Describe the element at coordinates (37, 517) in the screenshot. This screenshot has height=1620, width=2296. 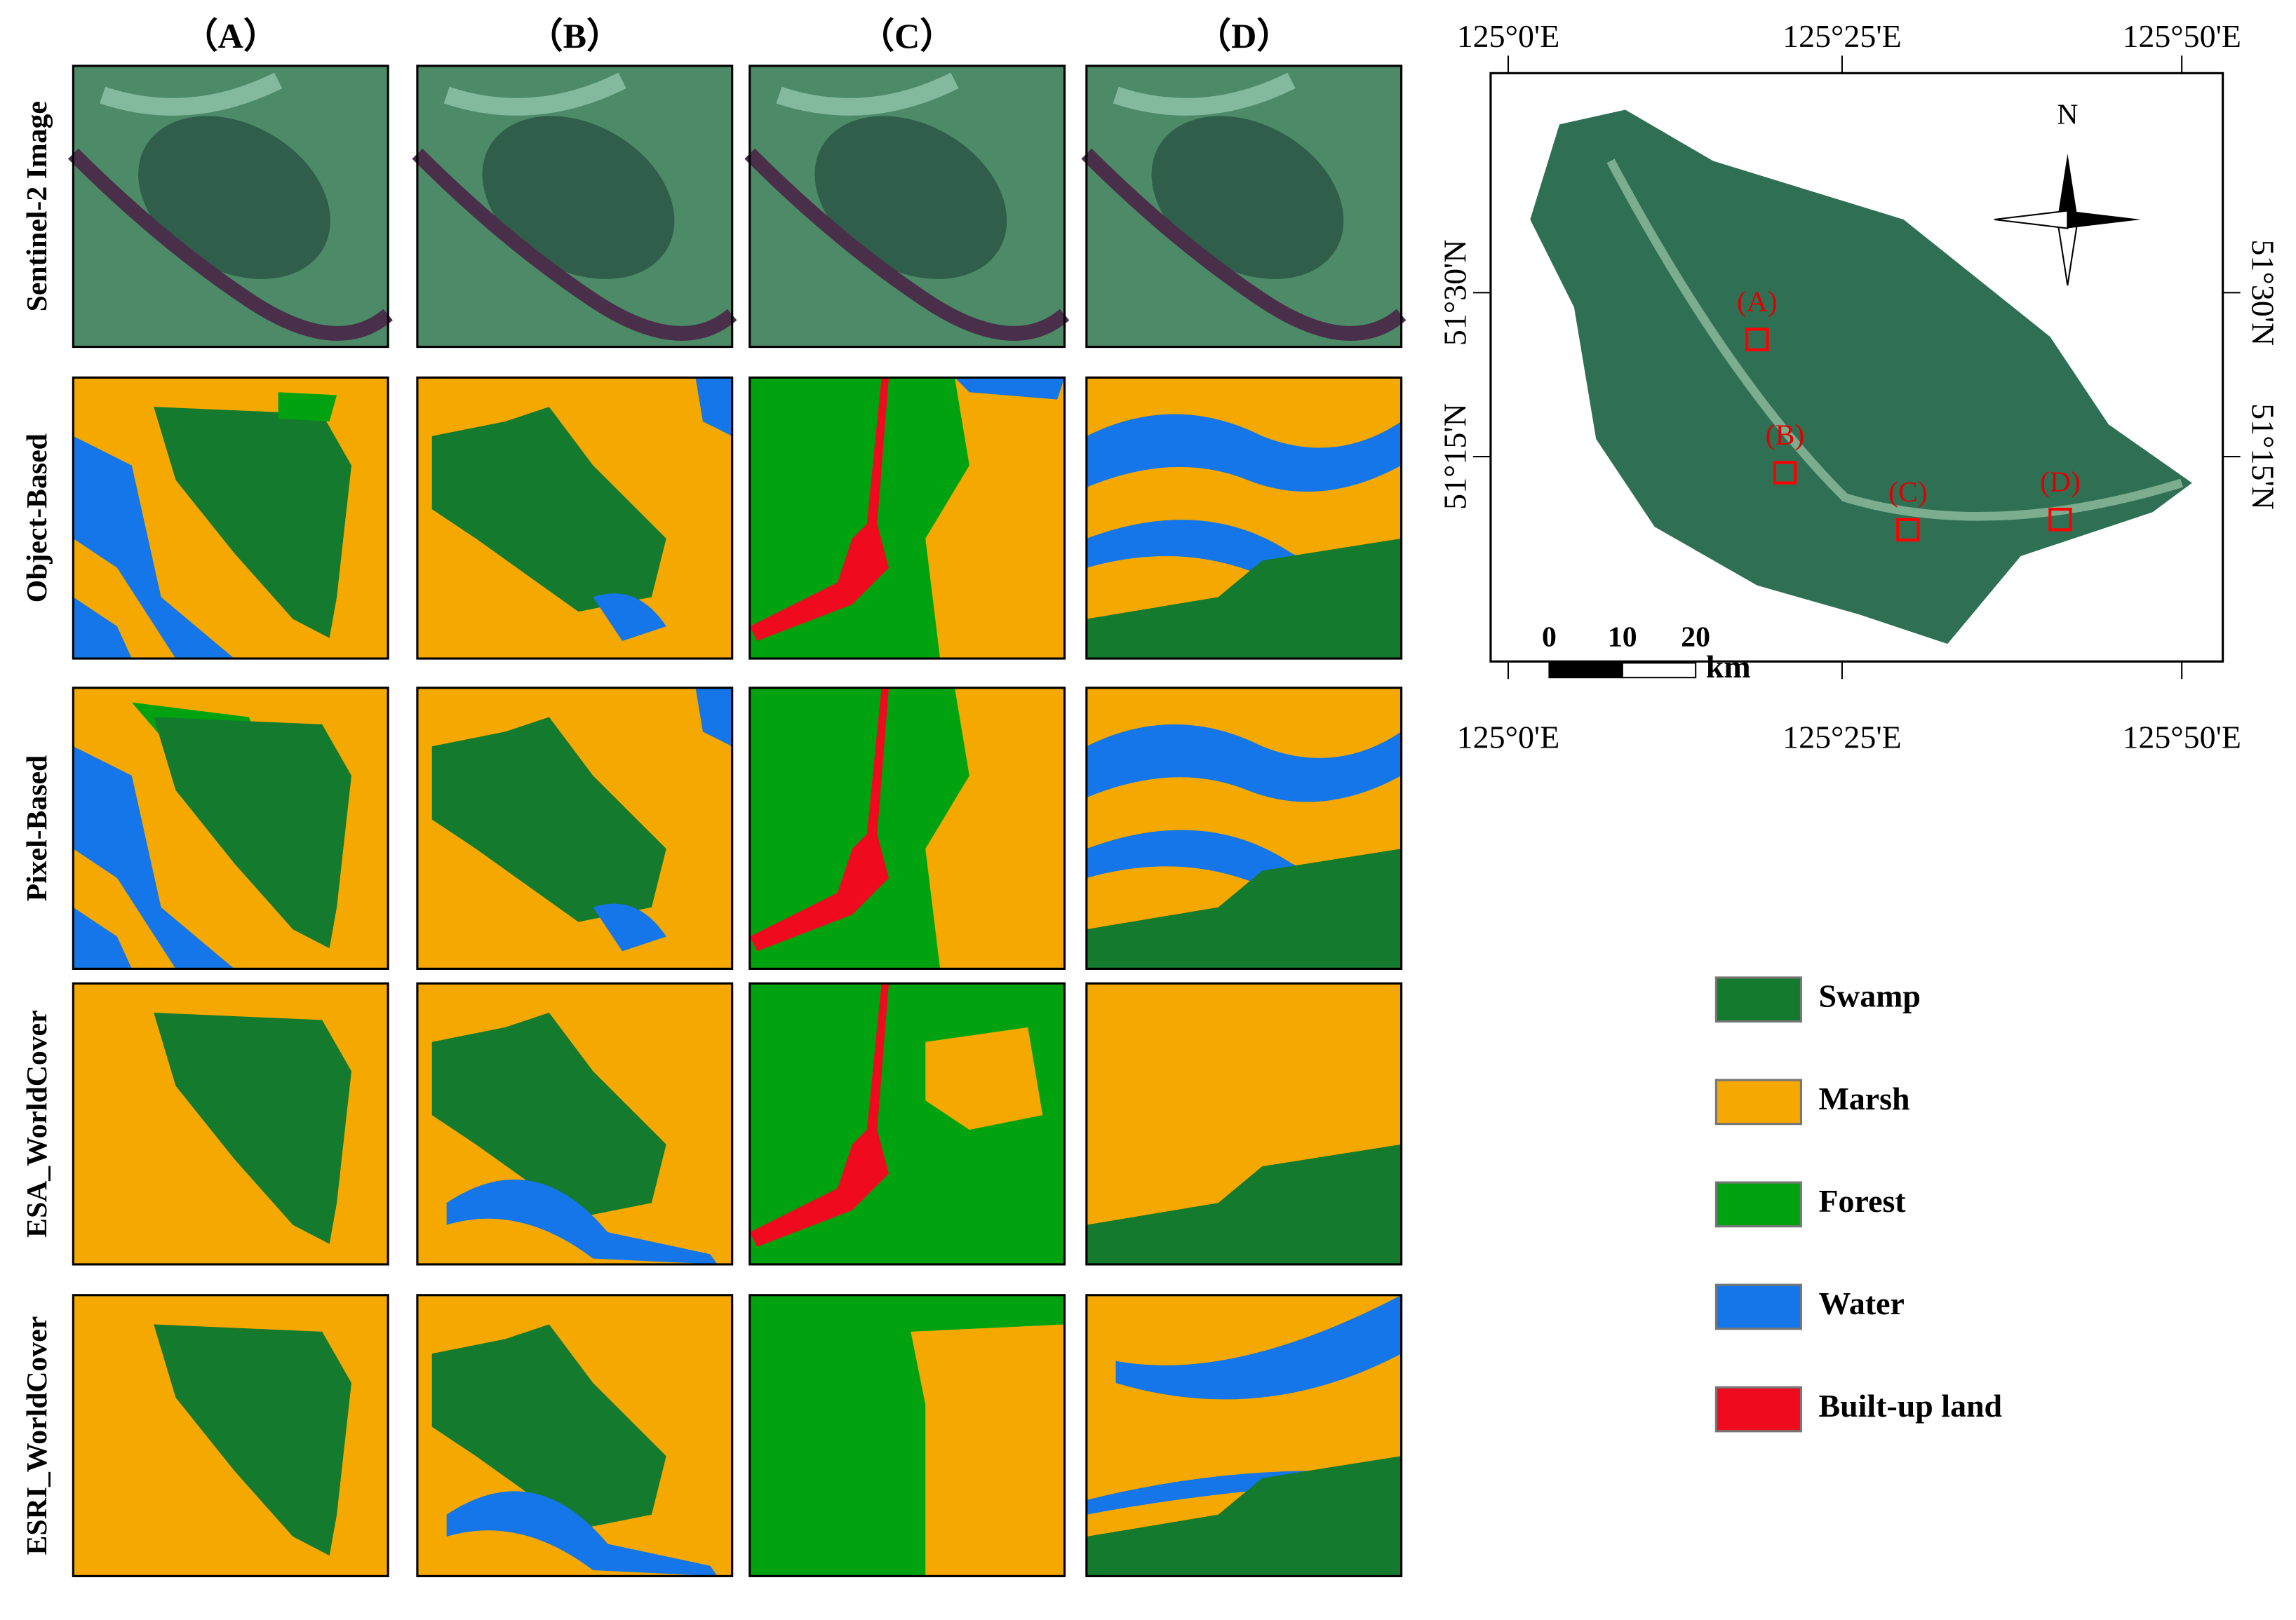
I see `row-label: Object-Based` at that location.